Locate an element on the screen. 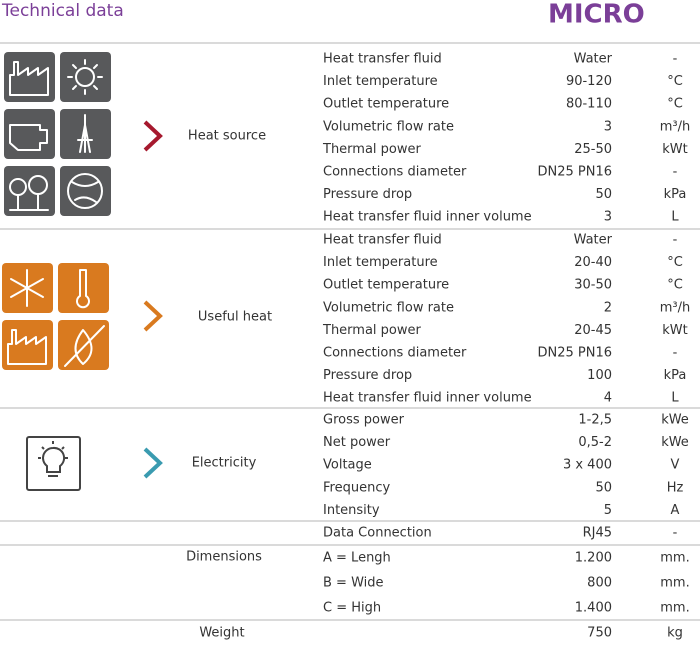  value: 800 is located at coordinates (599, 583).